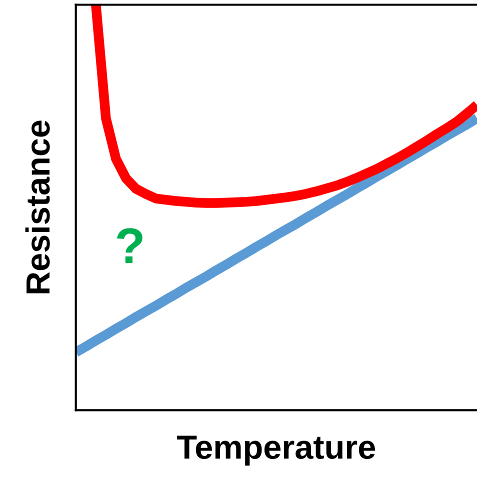 The height and width of the screenshot is (477, 477). I want to click on annotation: ?, so click(129, 245).